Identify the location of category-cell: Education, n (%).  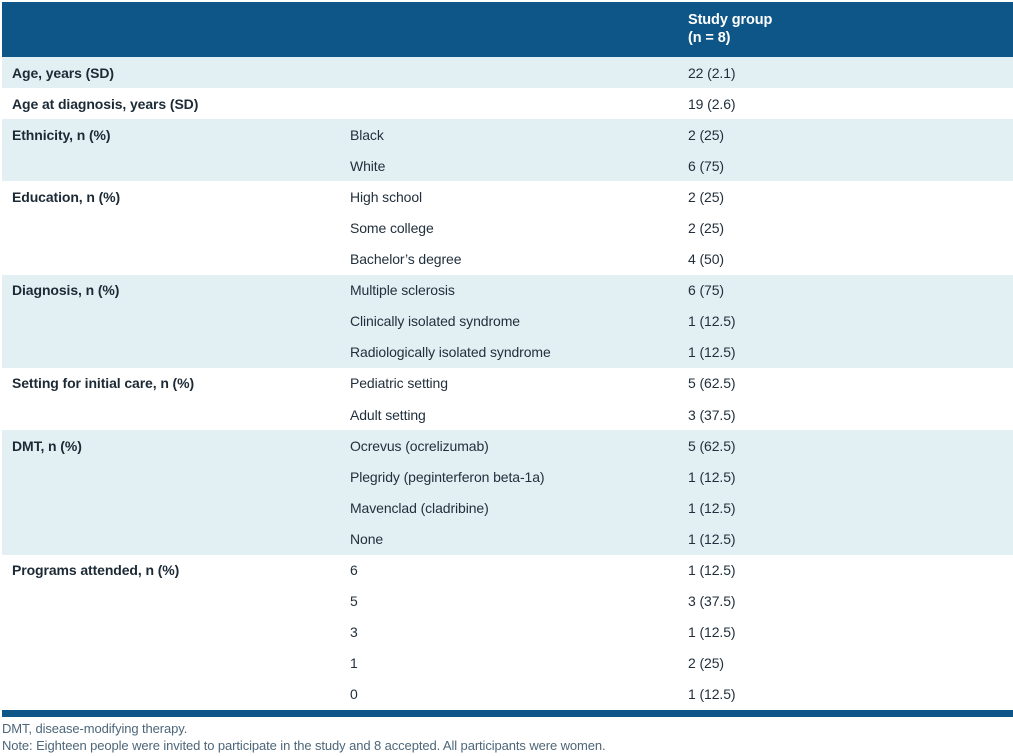
(66, 196).